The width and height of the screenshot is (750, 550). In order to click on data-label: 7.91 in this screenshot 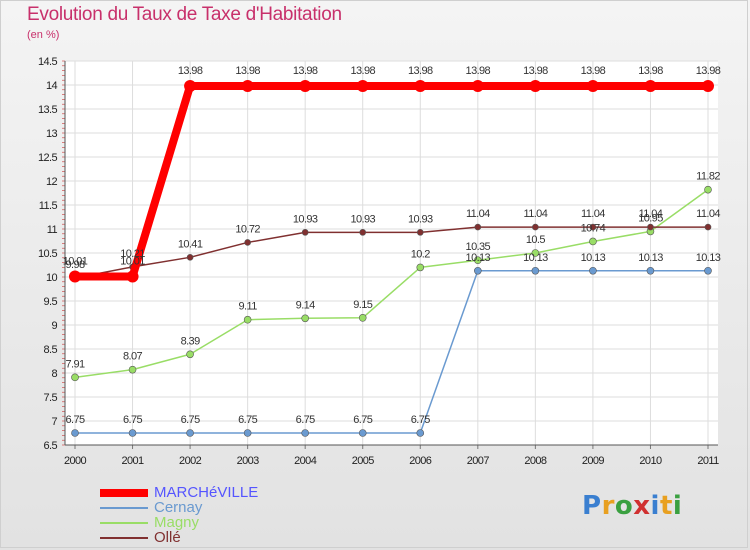, I will do `click(74, 364)`.